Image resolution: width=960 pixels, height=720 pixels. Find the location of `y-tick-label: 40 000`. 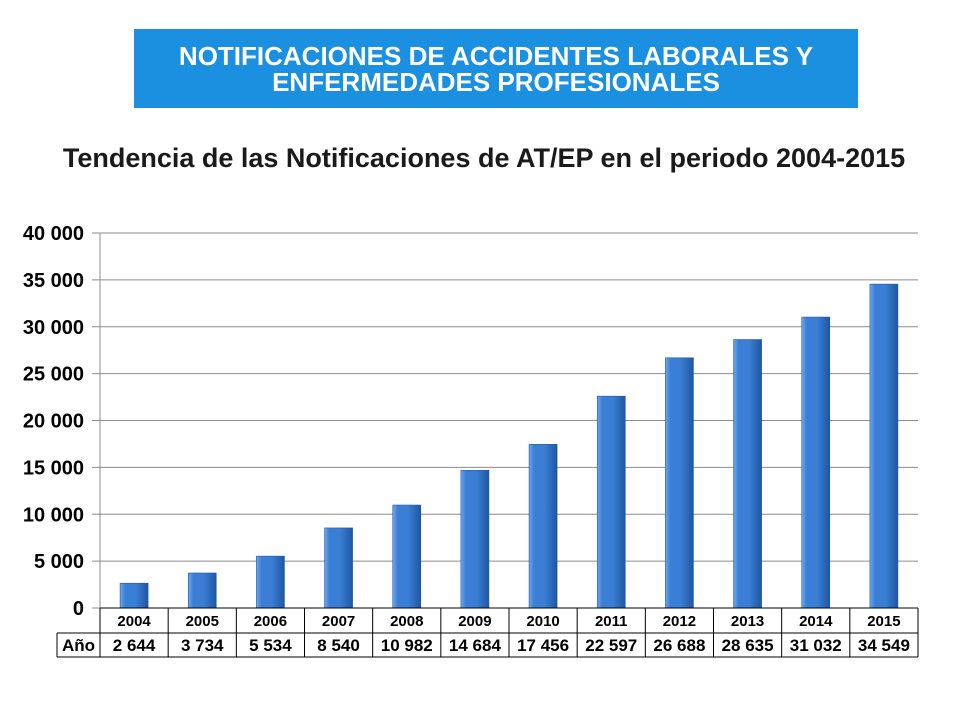

y-tick-label: 40 000 is located at coordinates (53, 234).